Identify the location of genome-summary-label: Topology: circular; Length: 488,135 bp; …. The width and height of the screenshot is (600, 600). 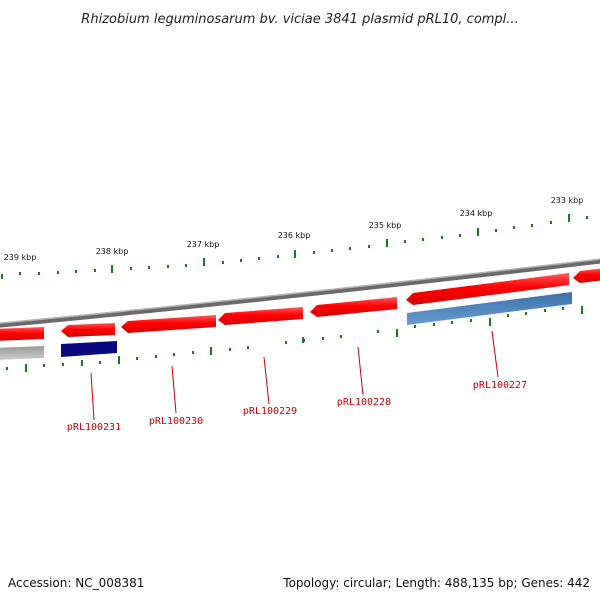
(436, 583).